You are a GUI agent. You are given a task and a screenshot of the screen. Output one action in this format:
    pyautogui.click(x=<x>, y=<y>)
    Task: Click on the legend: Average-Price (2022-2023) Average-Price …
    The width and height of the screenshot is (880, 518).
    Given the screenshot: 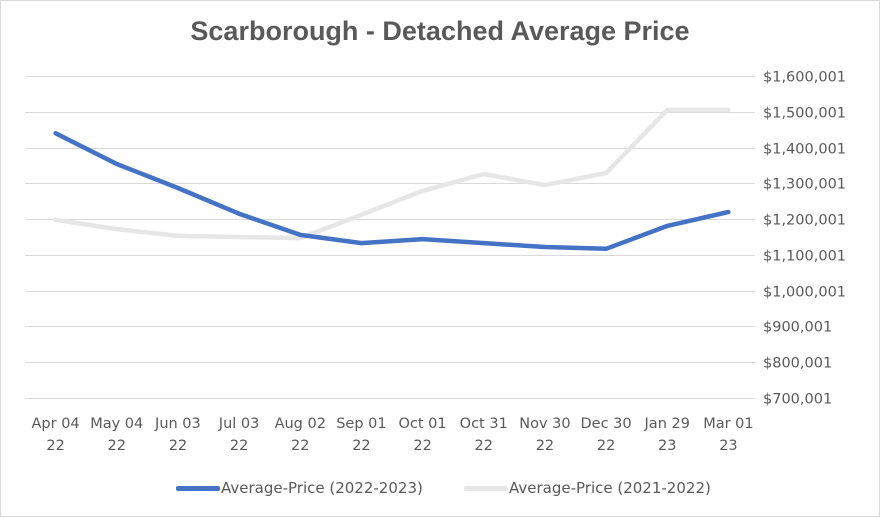 What is the action you would take?
    pyautogui.click(x=440, y=489)
    